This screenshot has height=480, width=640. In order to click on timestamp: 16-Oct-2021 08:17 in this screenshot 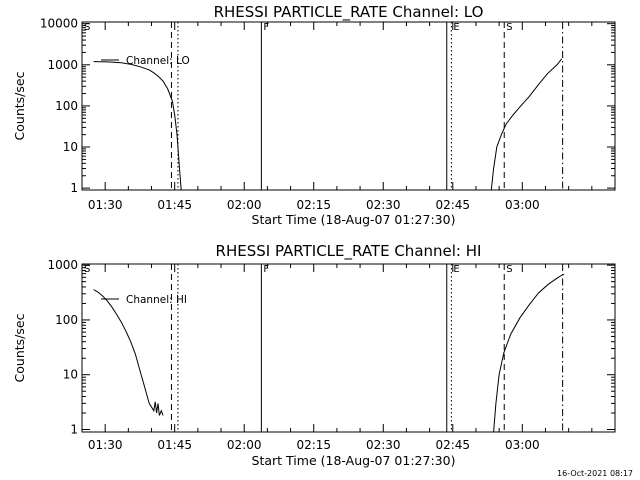, I will do `click(595, 473)`.